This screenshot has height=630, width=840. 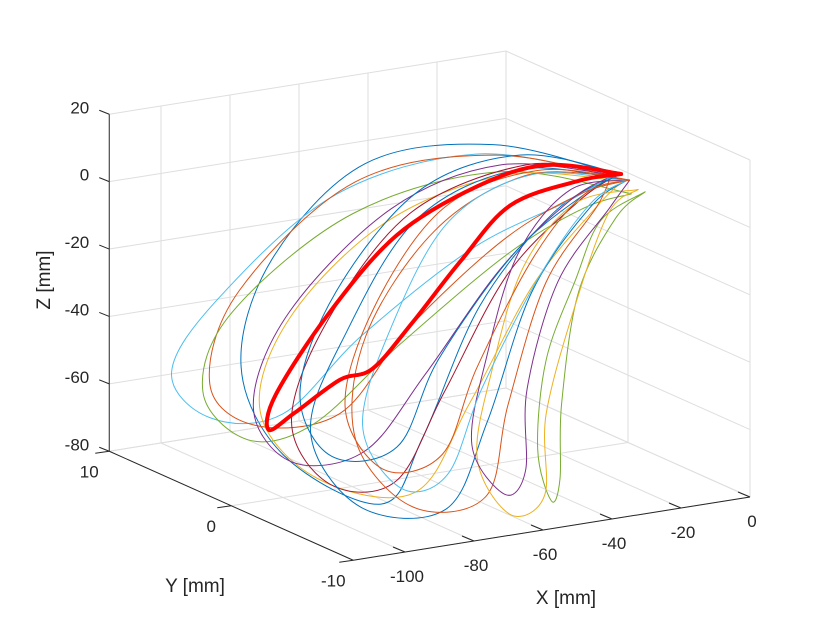 What do you see at coordinates (89, 471) in the screenshot?
I see `y-tick-label: 10` at bounding box center [89, 471].